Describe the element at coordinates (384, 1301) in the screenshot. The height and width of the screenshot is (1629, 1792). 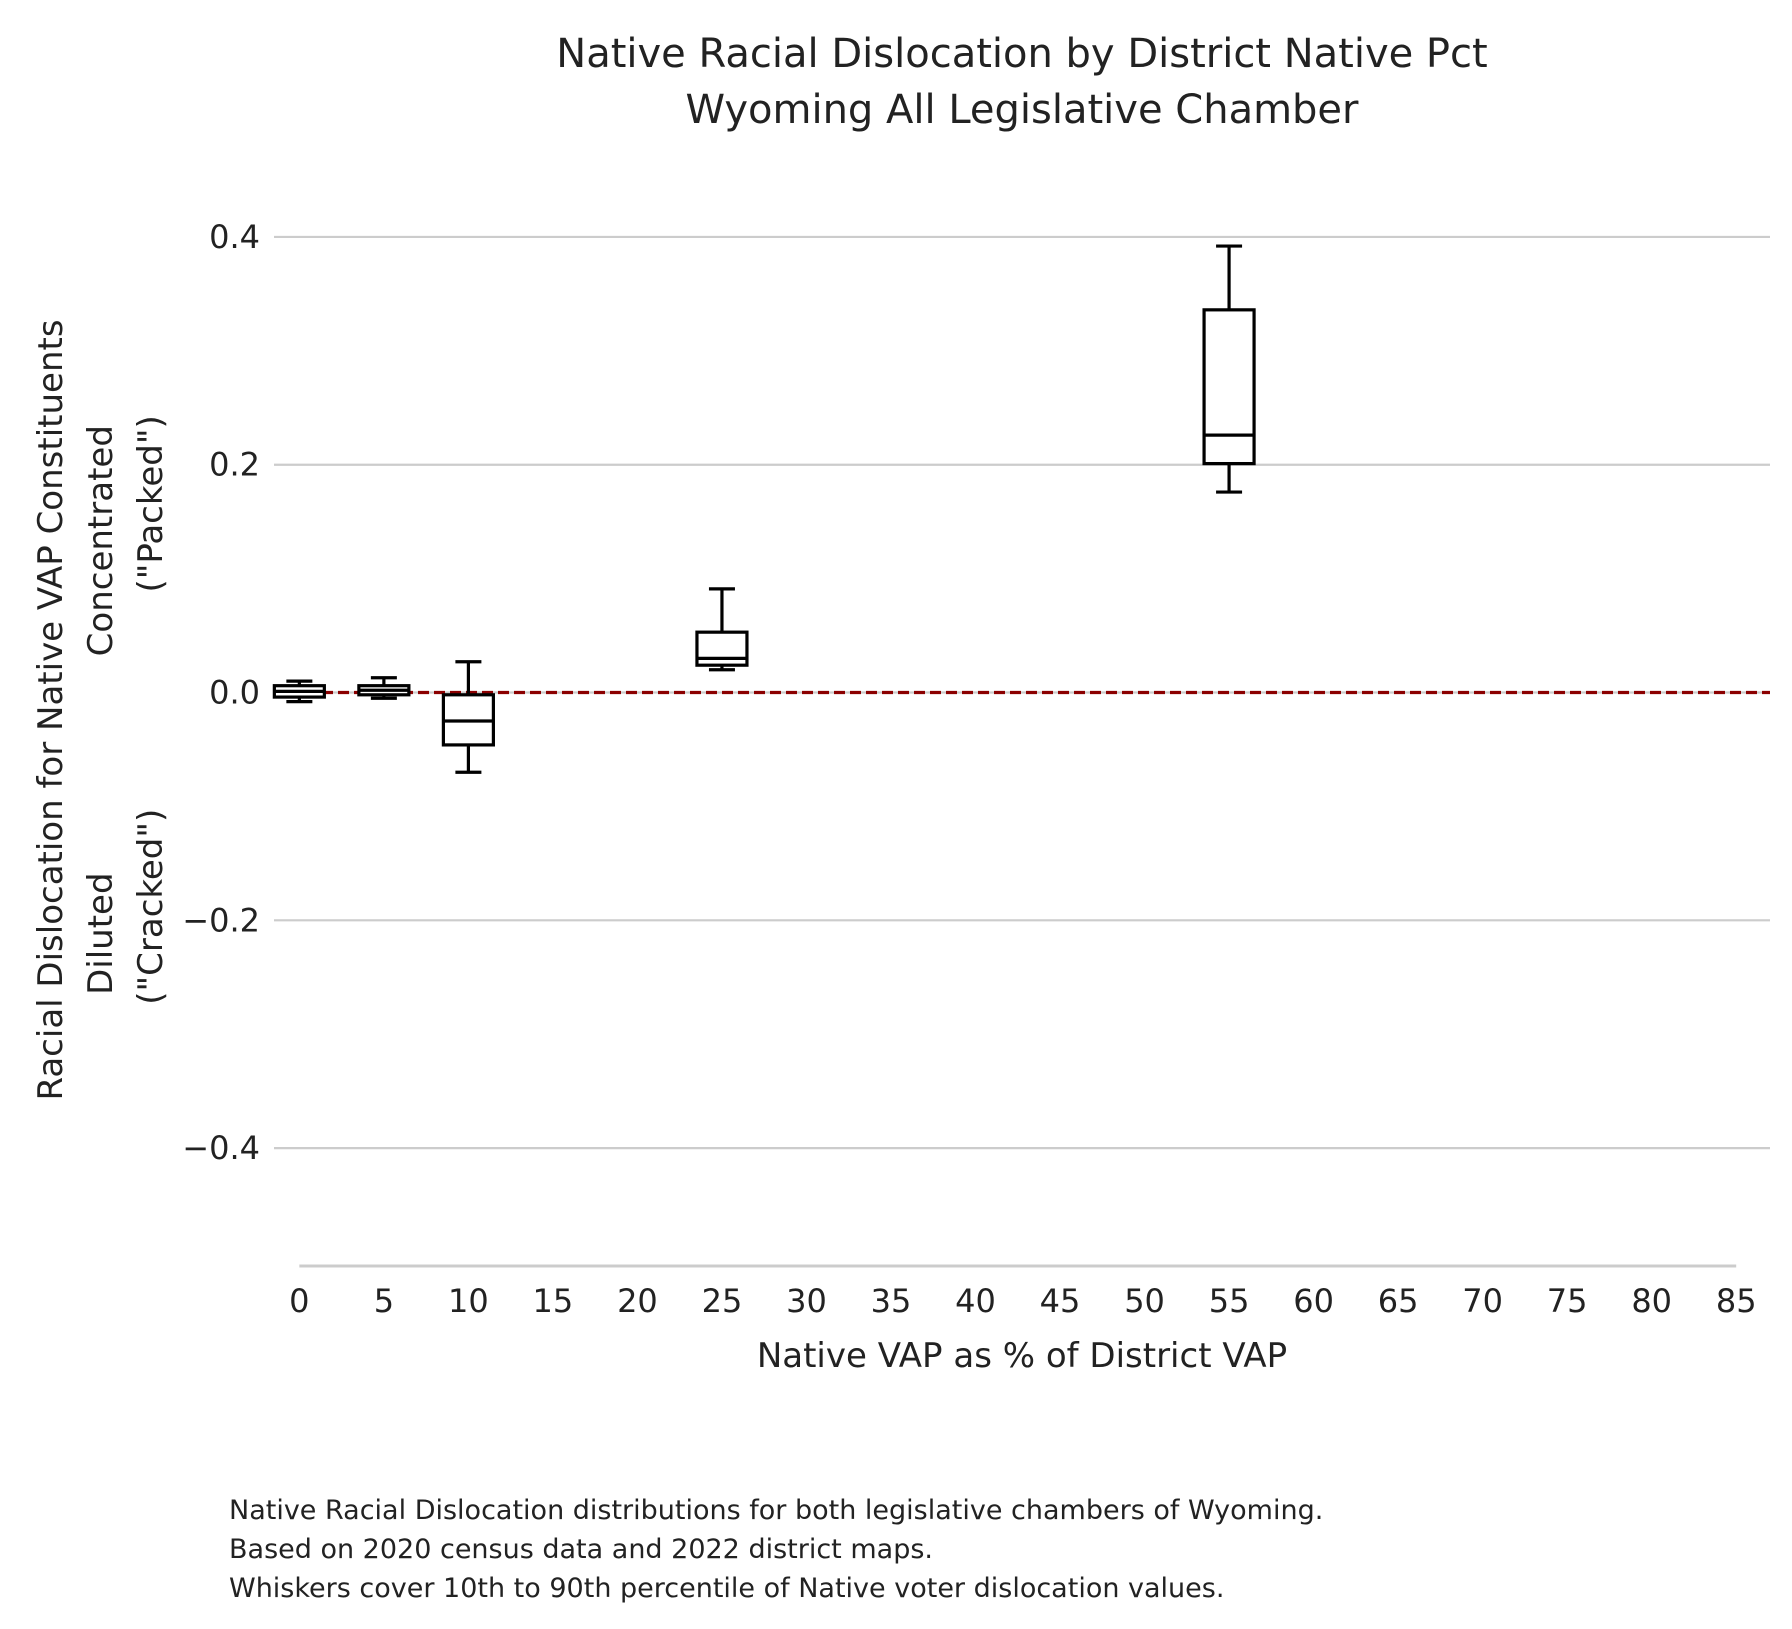
I see `x-tick-label: 5` at that location.